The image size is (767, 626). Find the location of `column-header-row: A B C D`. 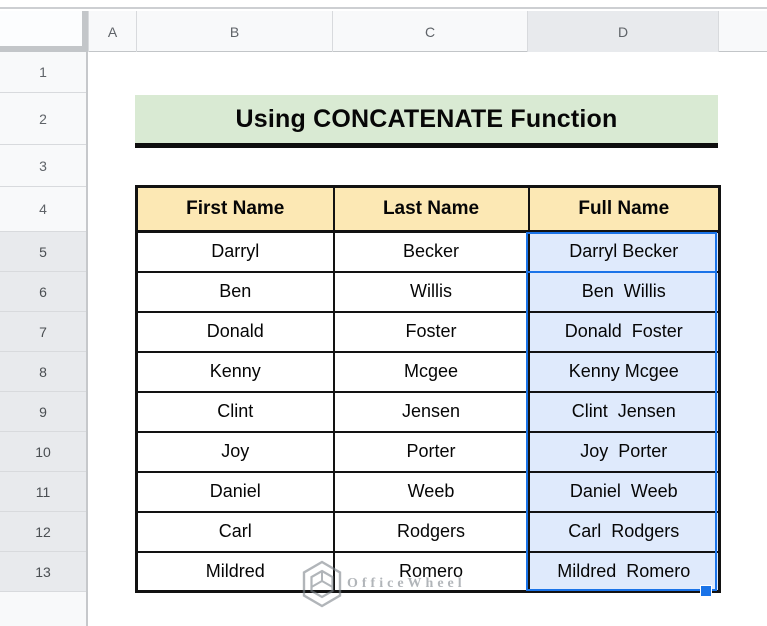

column-header-row: A B C D is located at coordinates (383, 31).